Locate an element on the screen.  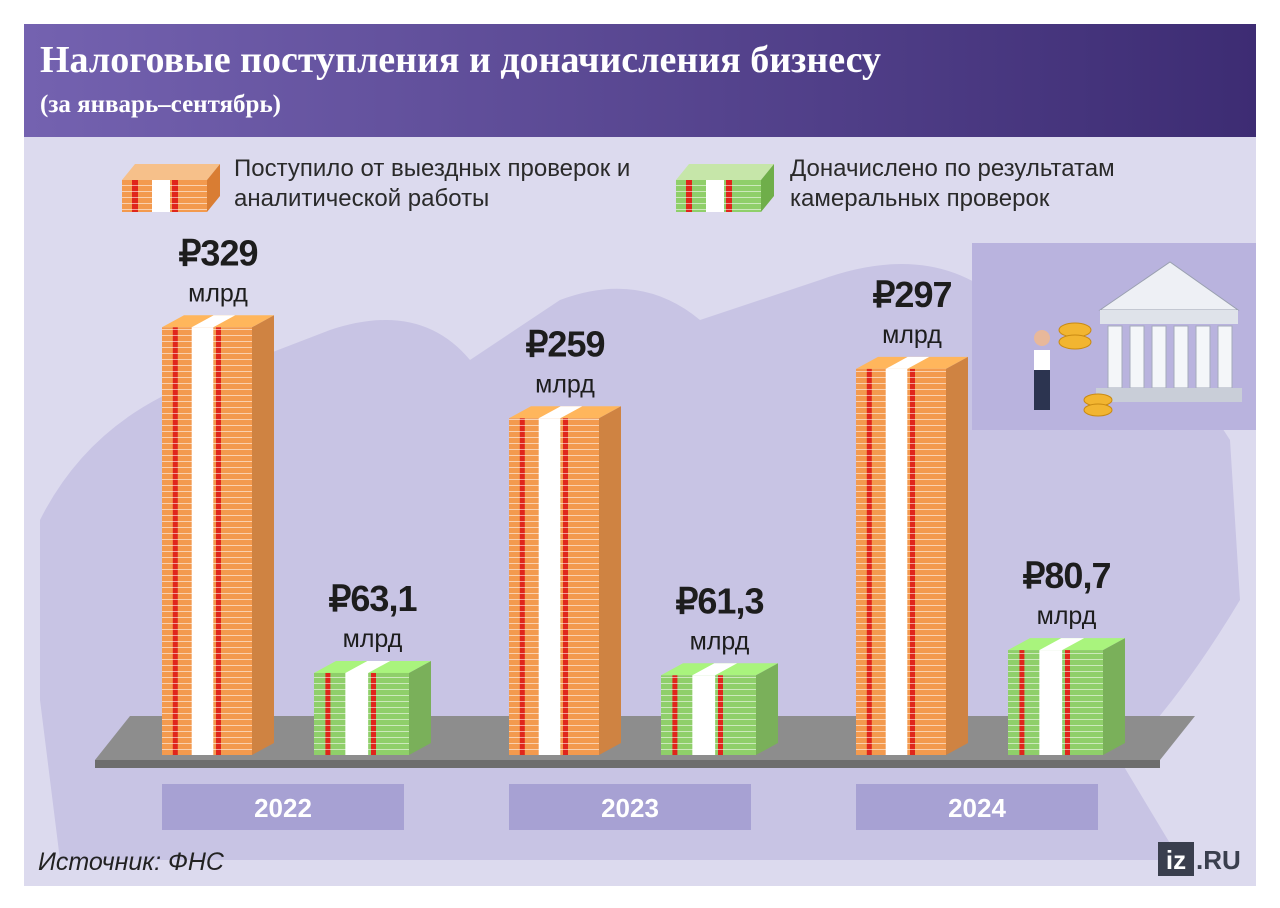
value-label: ₽297 is located at coordinates (912, 294).